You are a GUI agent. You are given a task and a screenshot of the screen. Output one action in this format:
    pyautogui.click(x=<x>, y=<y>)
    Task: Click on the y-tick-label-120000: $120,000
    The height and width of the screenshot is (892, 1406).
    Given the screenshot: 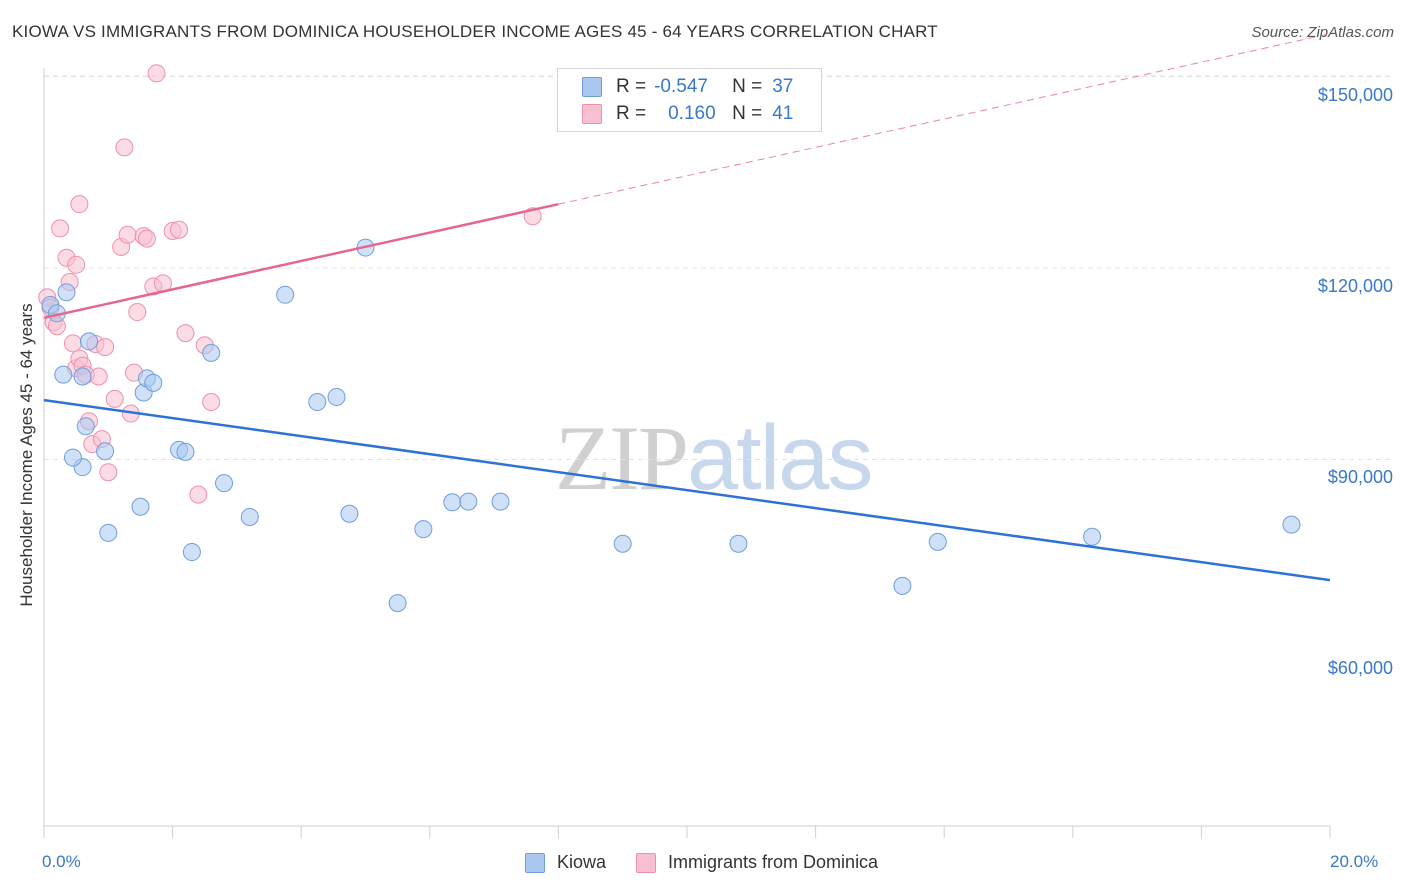 What is the action you would take?
    pyautogui.click(x=1355, y=286)
    